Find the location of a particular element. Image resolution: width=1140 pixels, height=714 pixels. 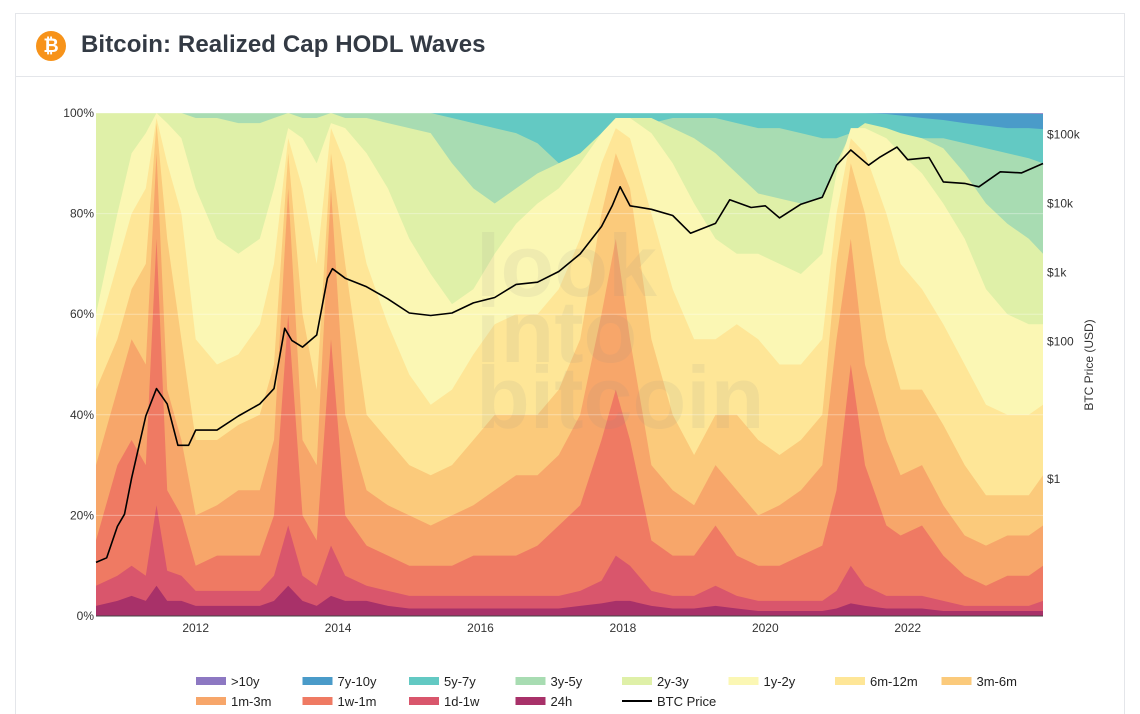

card-header: ₿ Bitcoin: Realized Cap HODL Waves is located at coordinates (570, 45).